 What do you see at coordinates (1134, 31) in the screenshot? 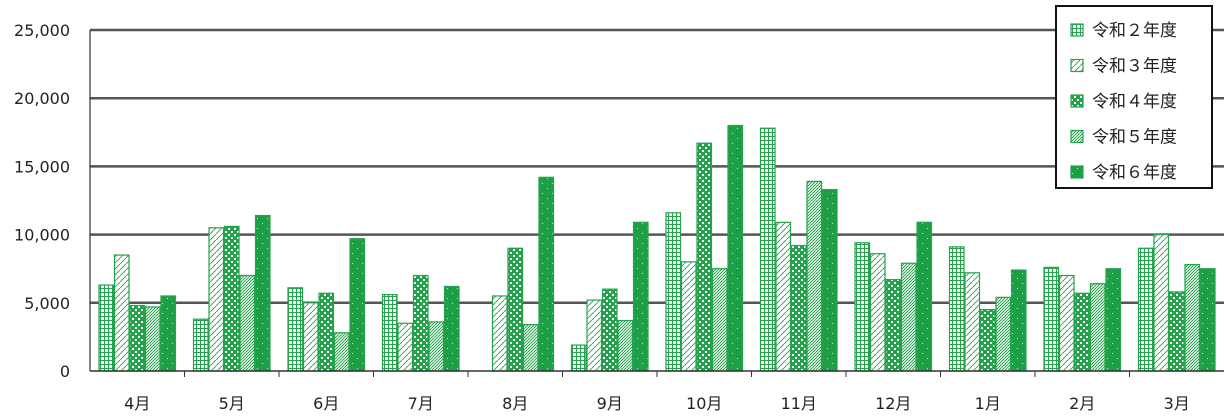
I see `legend-label: 令和２年度` at bounding box center [1134, 31].